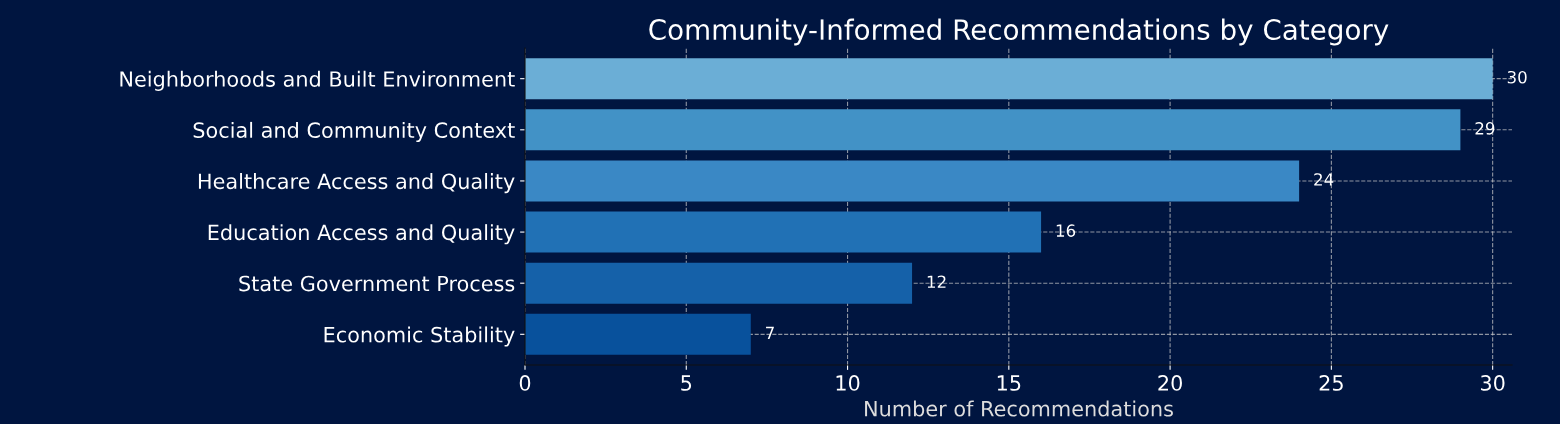  Describe the element at coordinates (1492, 383) in the screenshot. I see `x-tick-label: 30` at that location.